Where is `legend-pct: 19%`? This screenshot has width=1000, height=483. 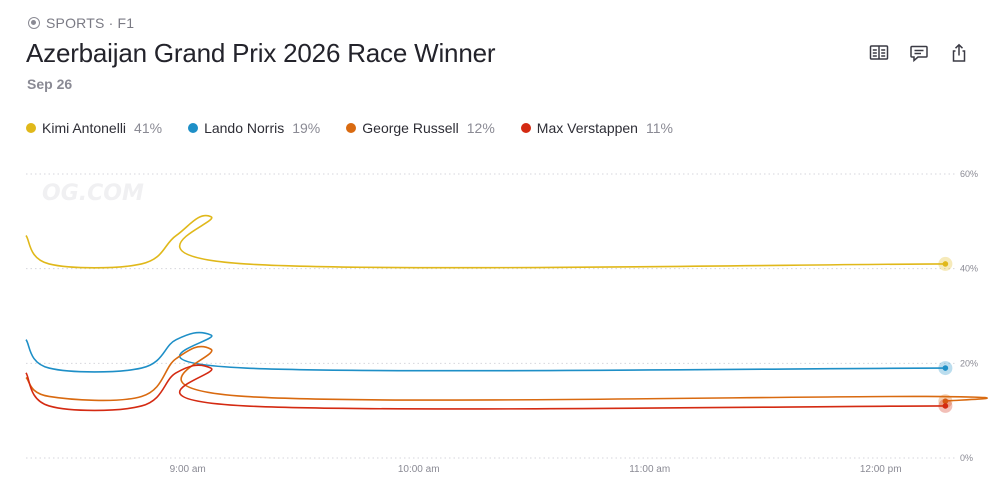 legend-pct: 19% is located at coordinates (306, 128).